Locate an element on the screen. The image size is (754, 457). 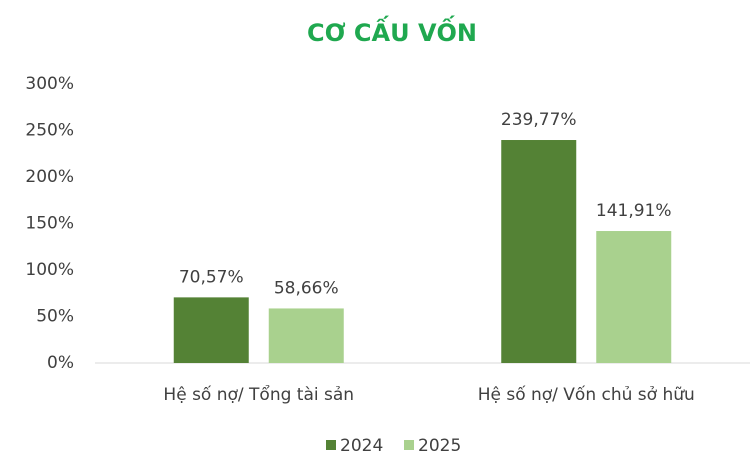
x-tick-label: Hệ số nợ/ Vốn chủ sở hữu is located at coordinates (586, 394).